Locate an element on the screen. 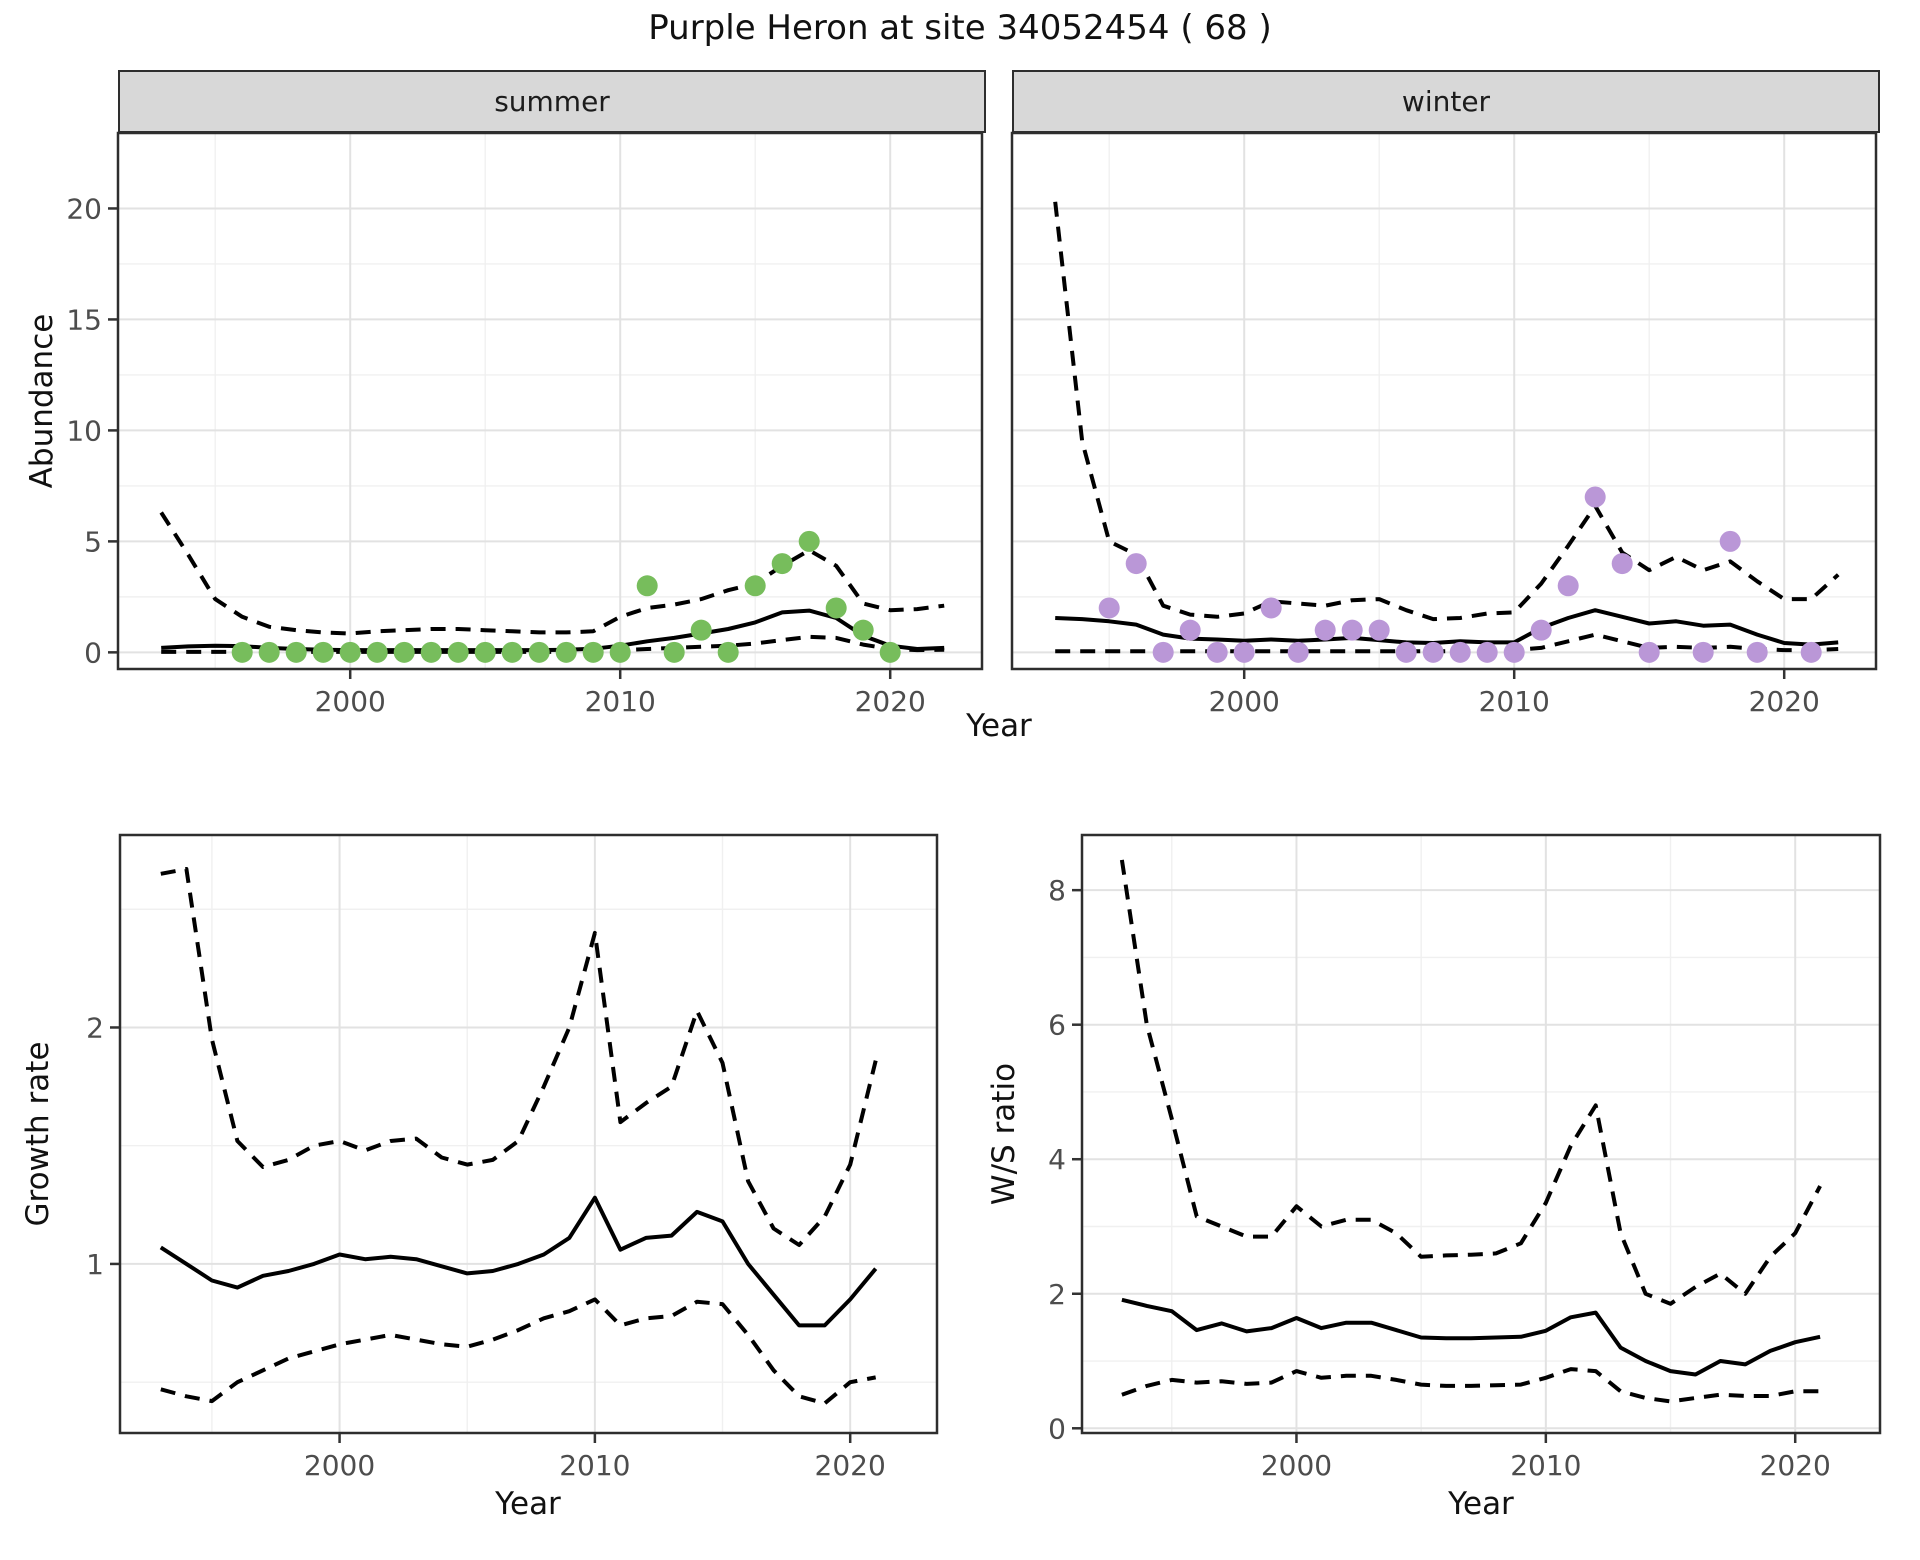 The width and height of the screenshot is (1920, 1560). ws-y-tick-label: 0 is located at coordinates (1057, 1428).